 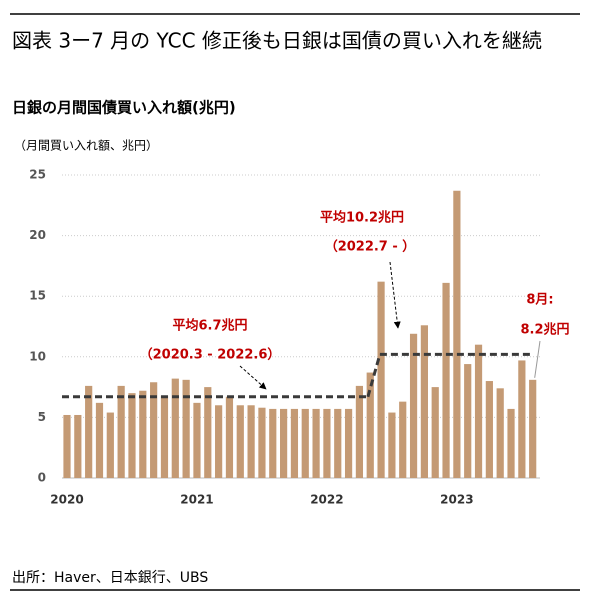 I want to click on annotation: （2022.7 - ）, so click(x=370, y=247).